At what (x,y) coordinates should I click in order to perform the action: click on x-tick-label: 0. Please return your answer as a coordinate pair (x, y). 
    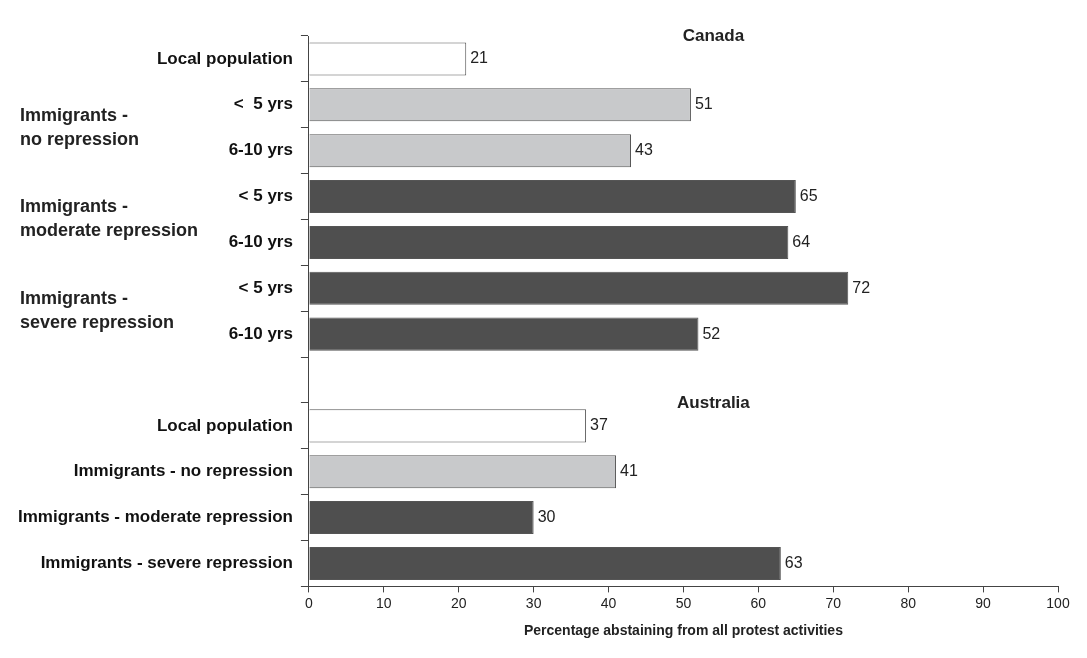
    Looking at the image, I should click on (309, 602).